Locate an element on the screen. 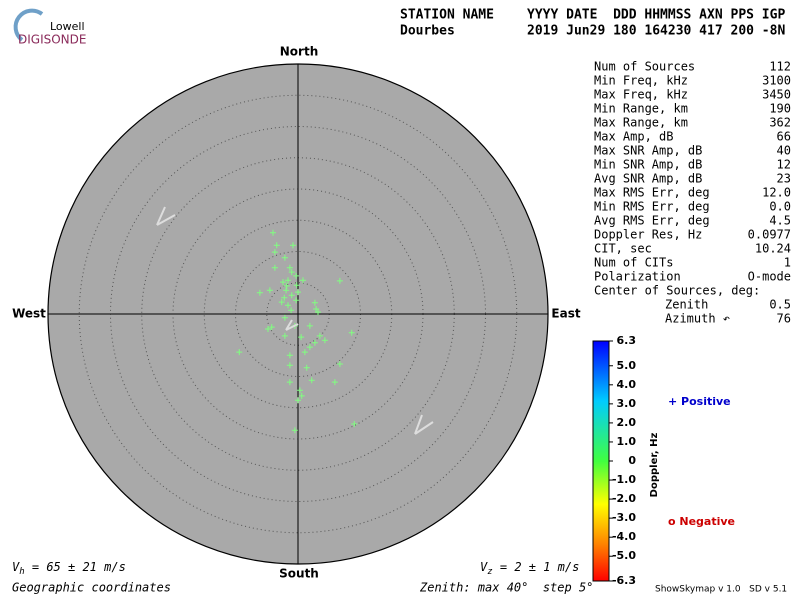 Image resolution: width=800 pixels, height=604 pixels. vz-label: Vz = 2 ± 1 m/s is located at coordinates (529, 568).